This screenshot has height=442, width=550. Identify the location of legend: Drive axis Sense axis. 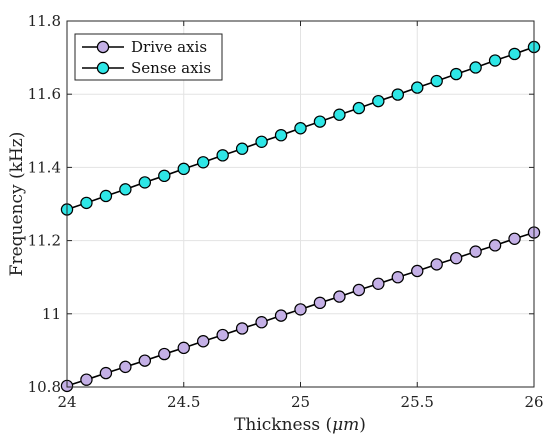
(148, 57).